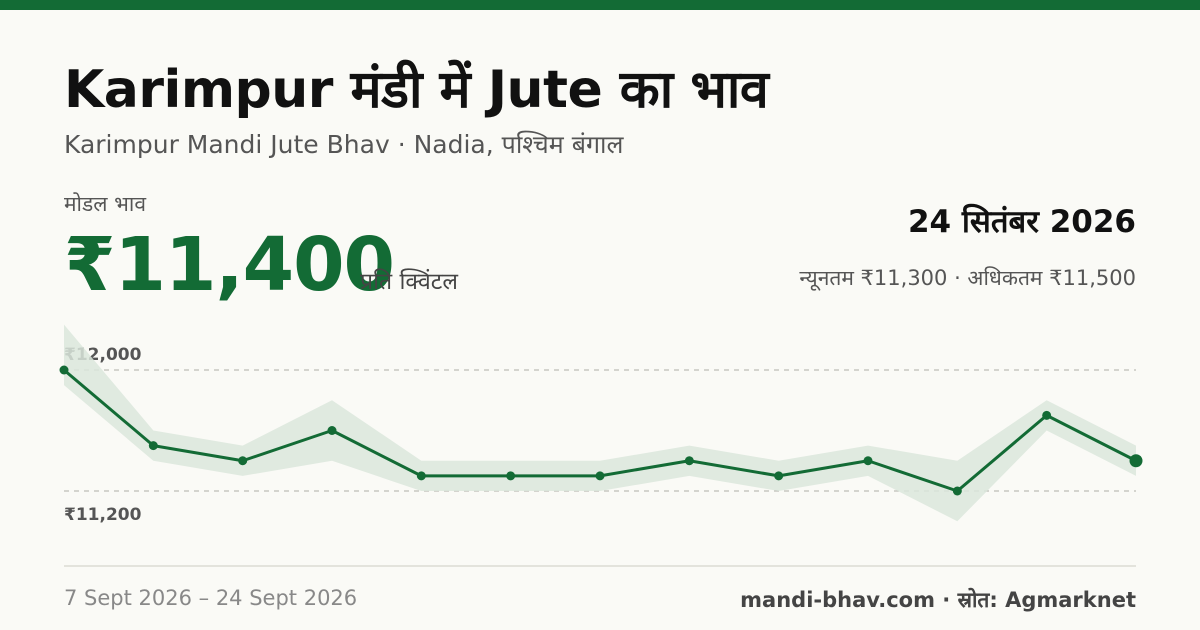 The image size is (1200, 630). Describe the element at coordinates (1021, 222) in the screenshot. I see `price-date: 24 सितंबर 2026` at that location.